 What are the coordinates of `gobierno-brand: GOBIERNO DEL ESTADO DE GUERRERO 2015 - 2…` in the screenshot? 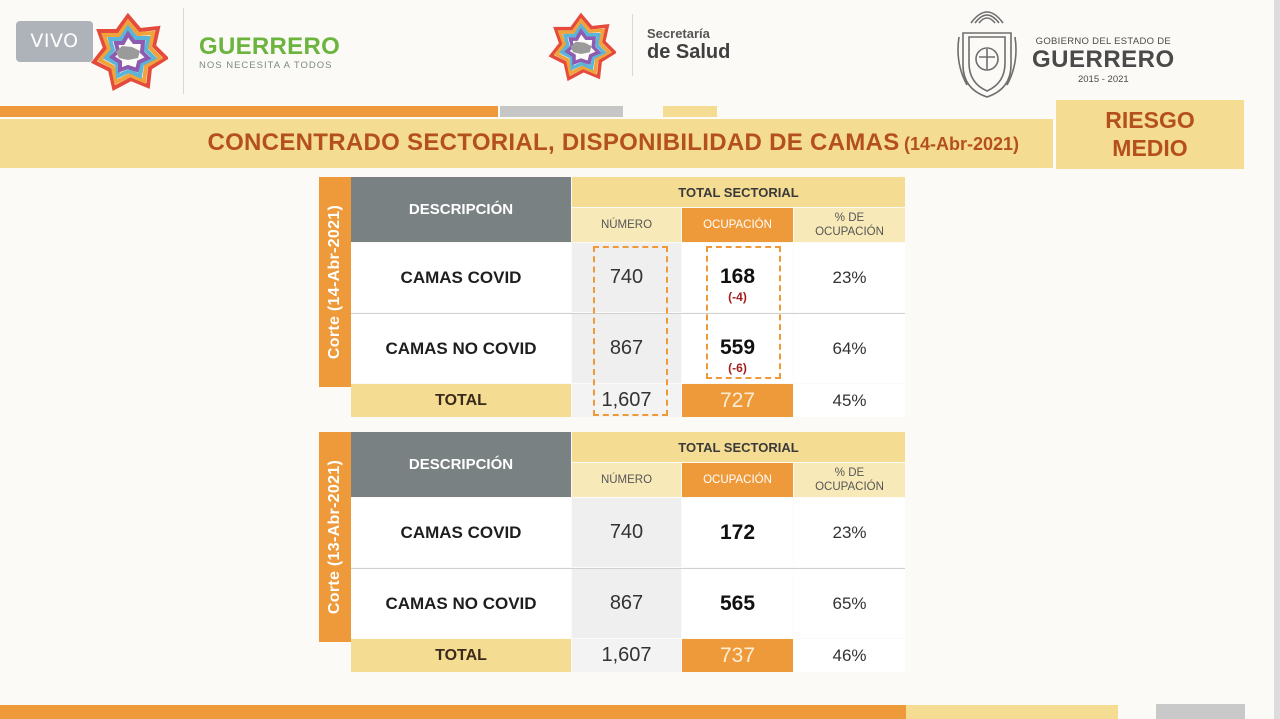 It's located at (1103, 60).